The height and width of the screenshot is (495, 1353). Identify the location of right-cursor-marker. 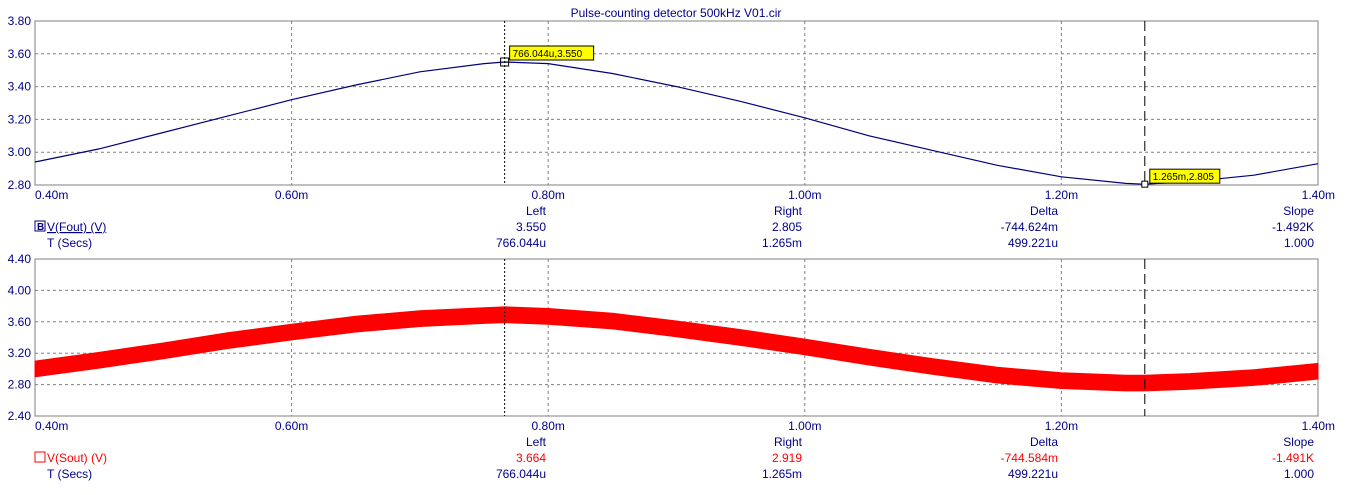
(1145, 184).